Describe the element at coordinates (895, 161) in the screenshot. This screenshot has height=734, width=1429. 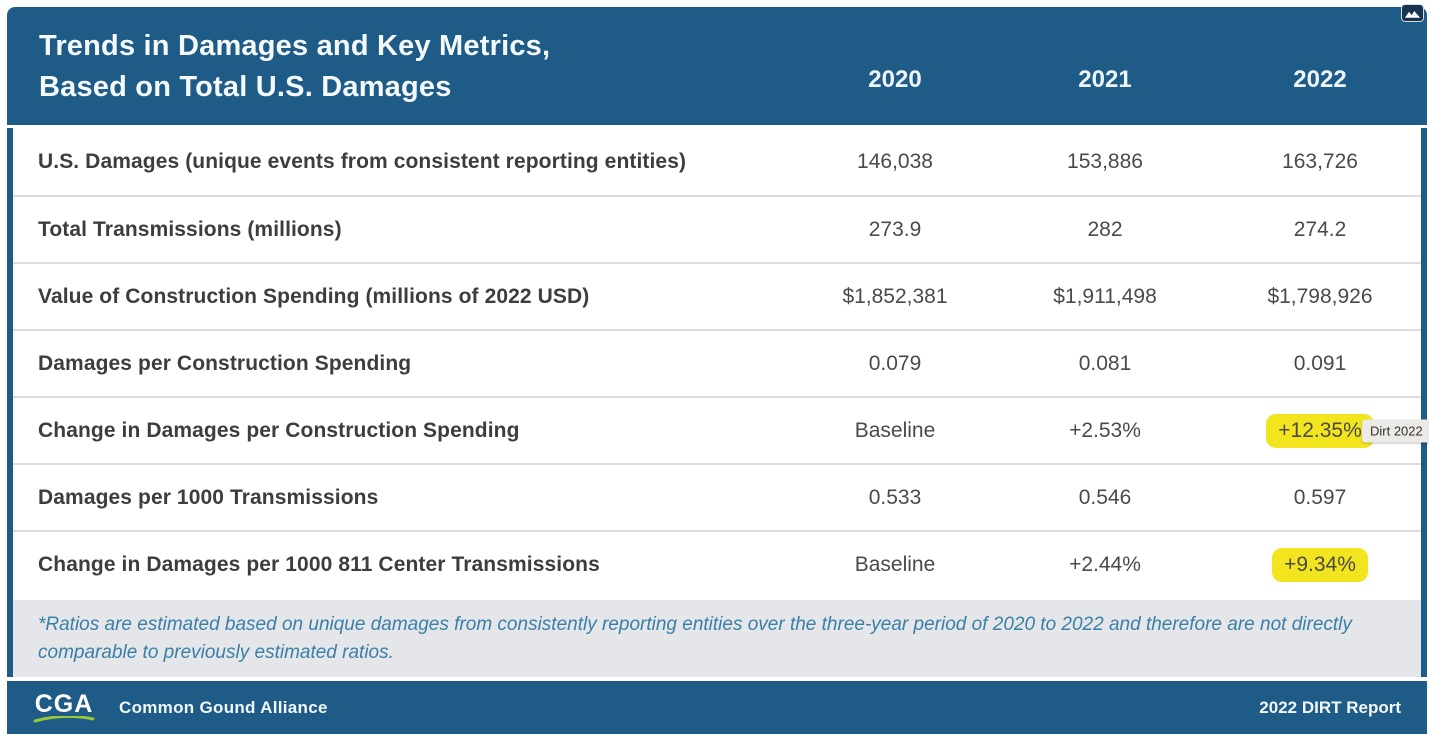
I see `value-2020: 146,038` at that location.